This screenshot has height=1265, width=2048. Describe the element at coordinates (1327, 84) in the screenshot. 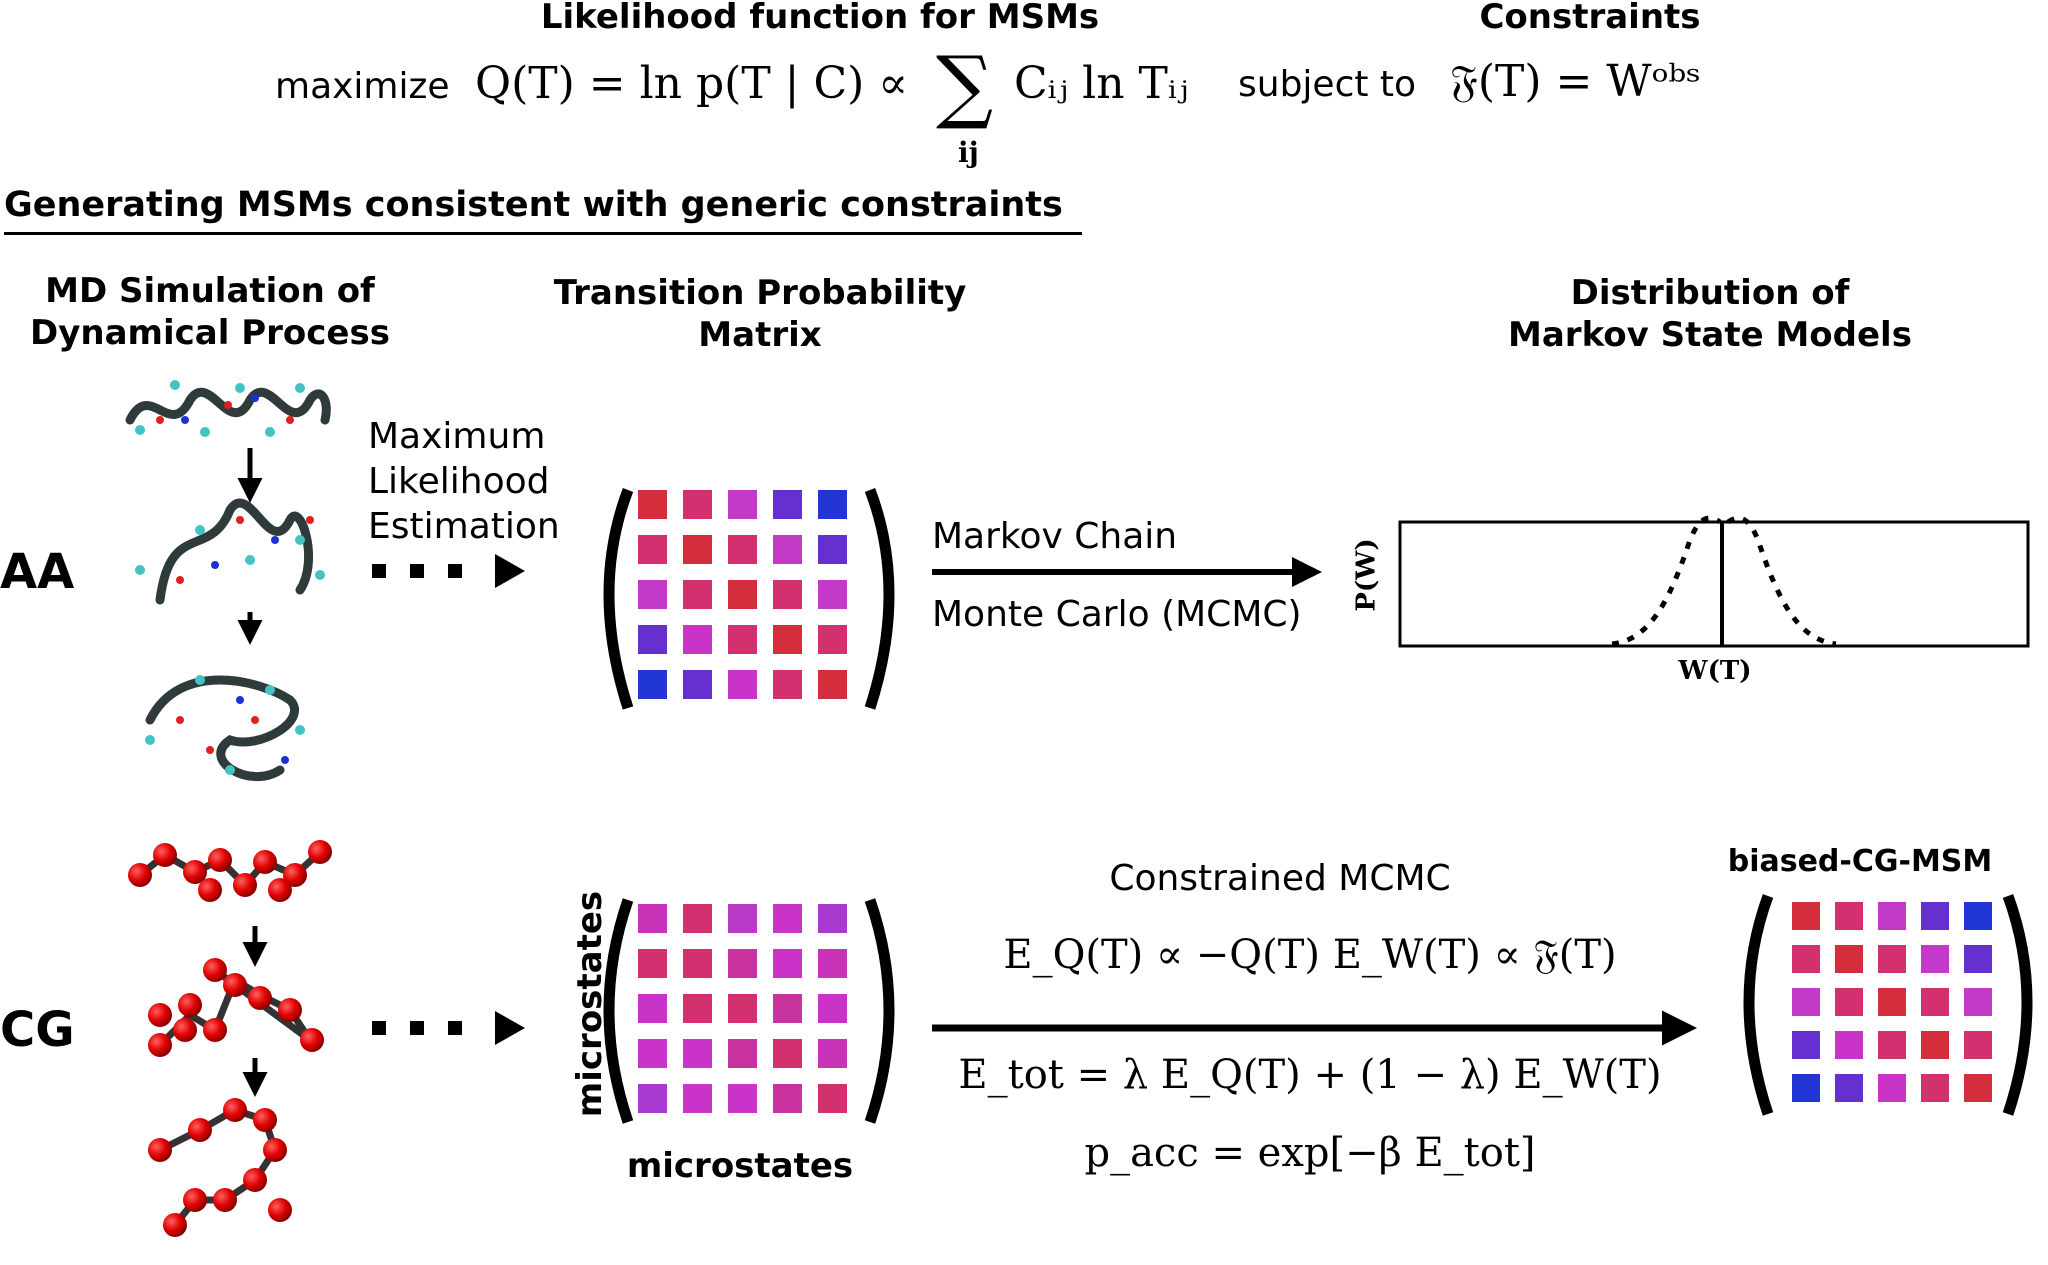

I see `subject-to-label: subject to` at that location.